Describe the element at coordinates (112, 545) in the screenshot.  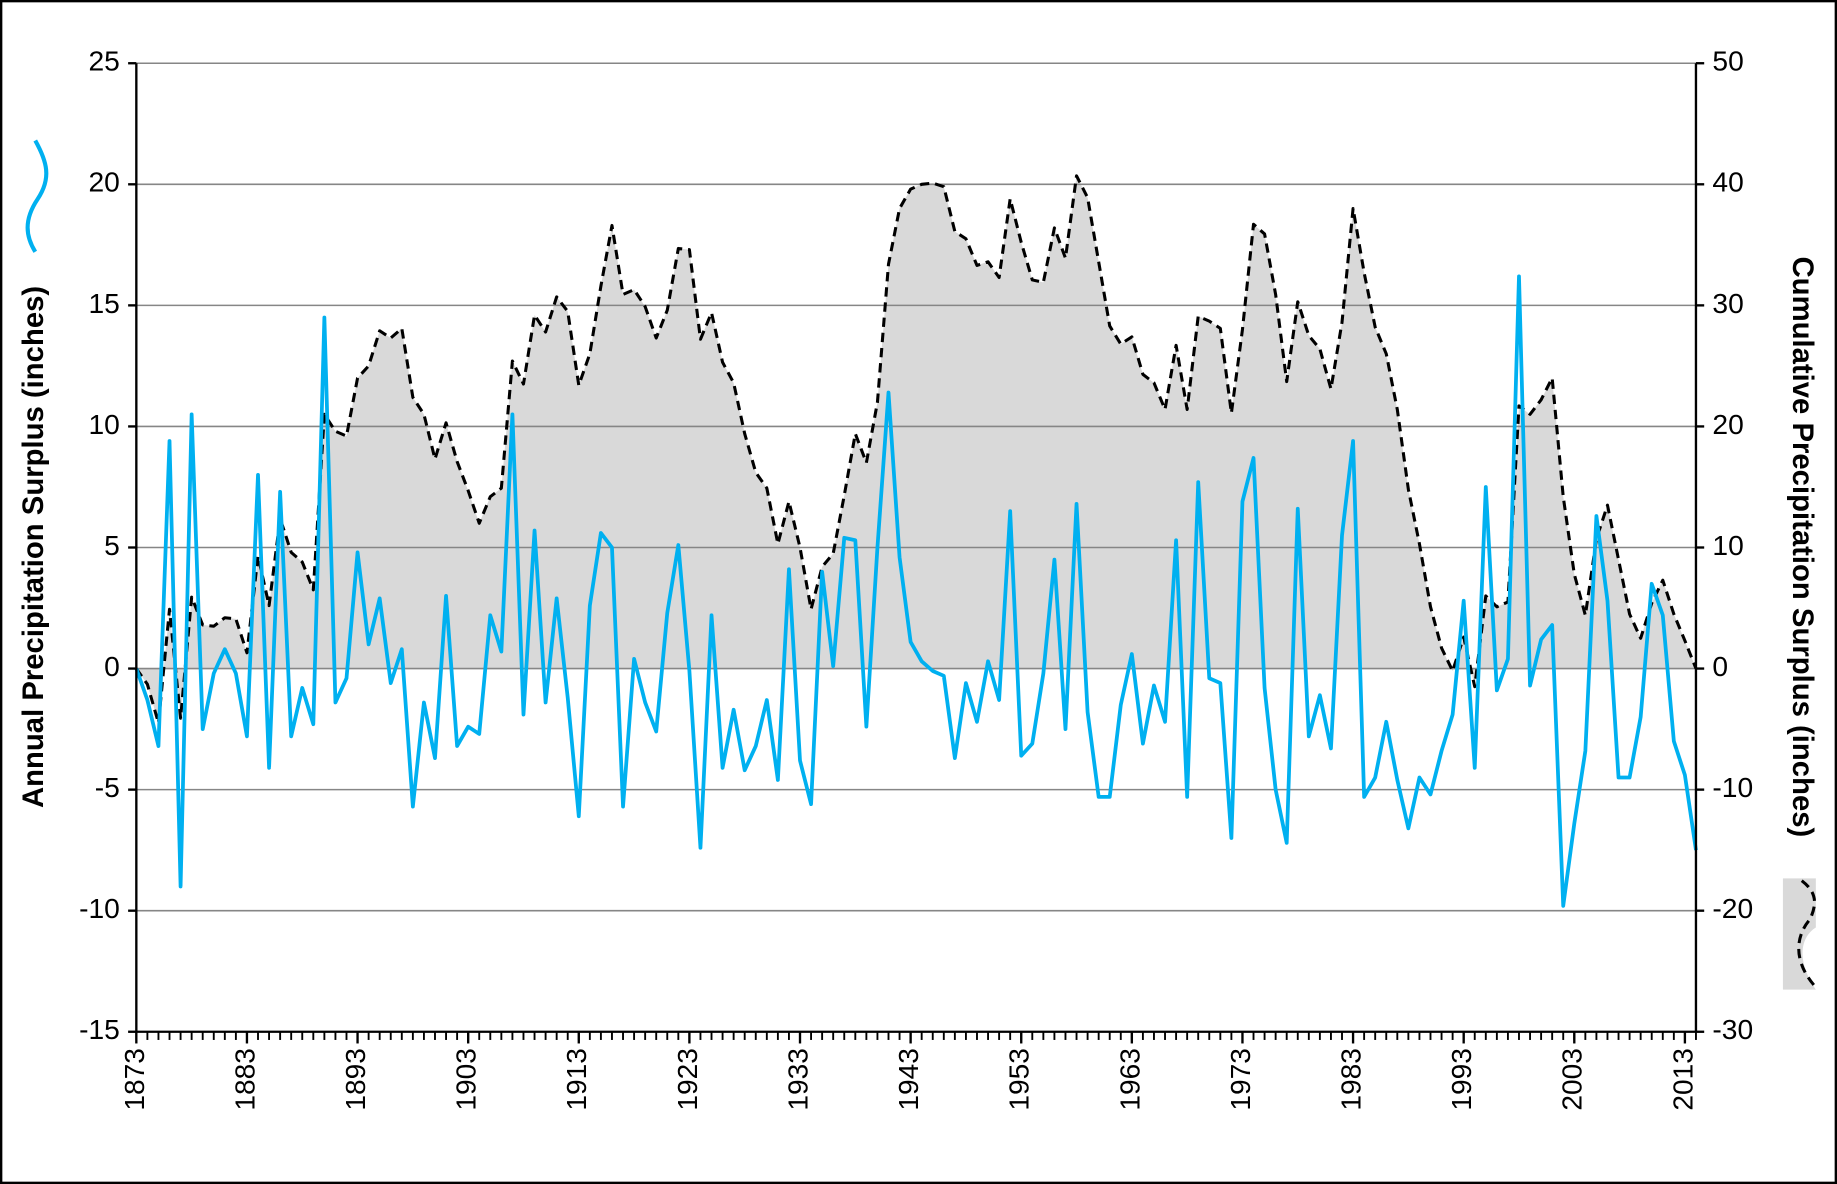
I see `y-tick-label: 5` at that location.